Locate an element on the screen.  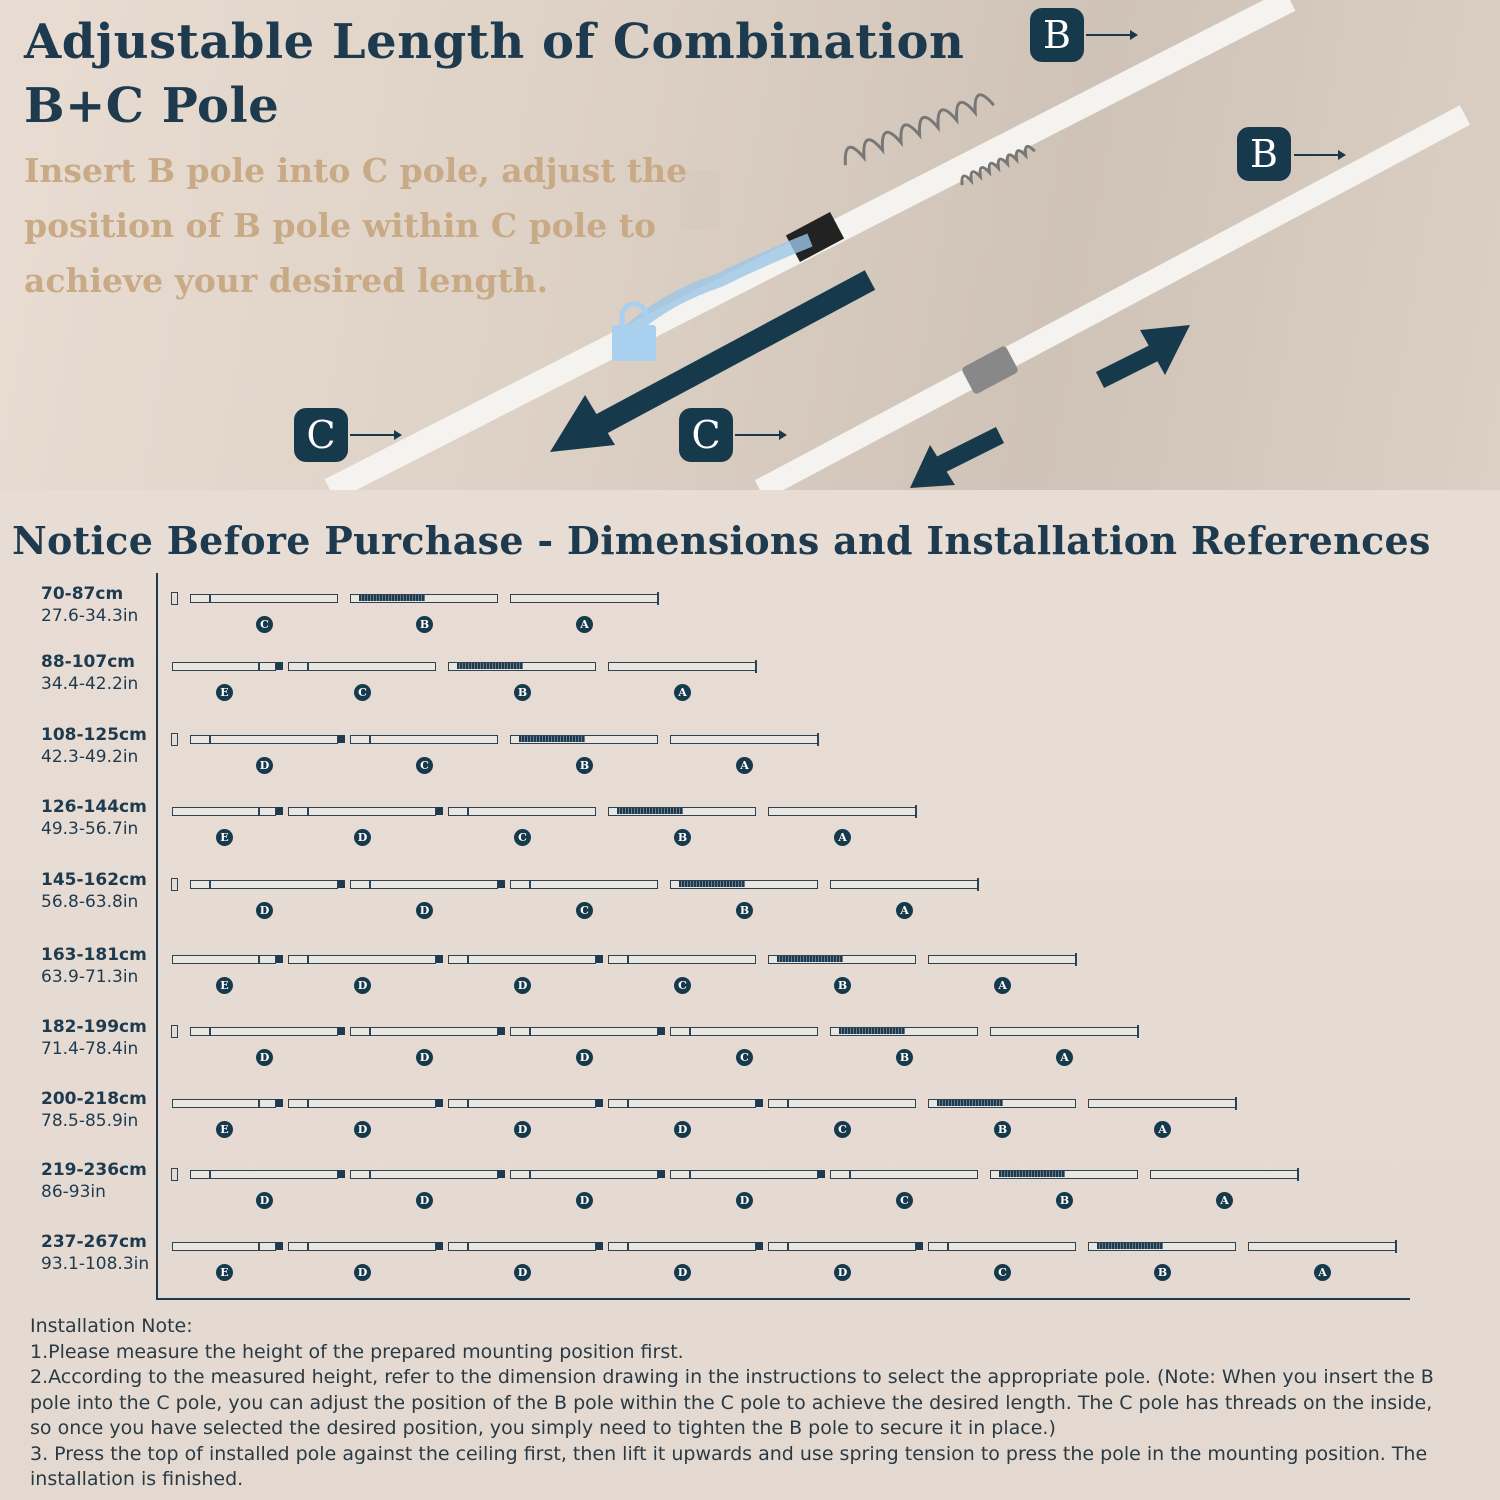
range-cm: 108-125cm is located at coordinates (94, 735).